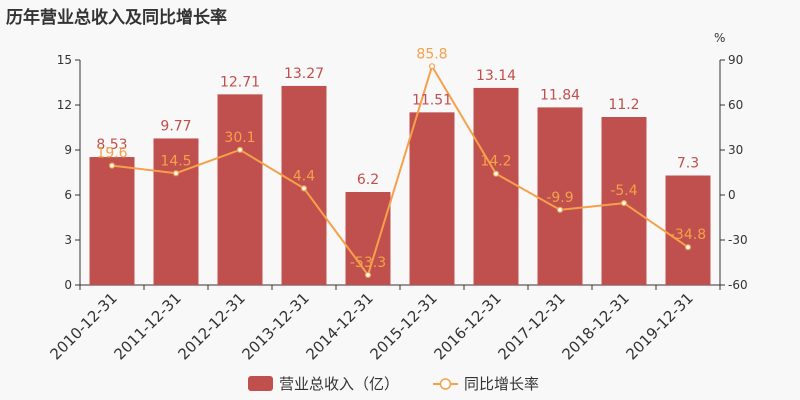 This screenshot has height=400, width=800. I want to click on y-left-tick-label: 9, so click(68, 150).